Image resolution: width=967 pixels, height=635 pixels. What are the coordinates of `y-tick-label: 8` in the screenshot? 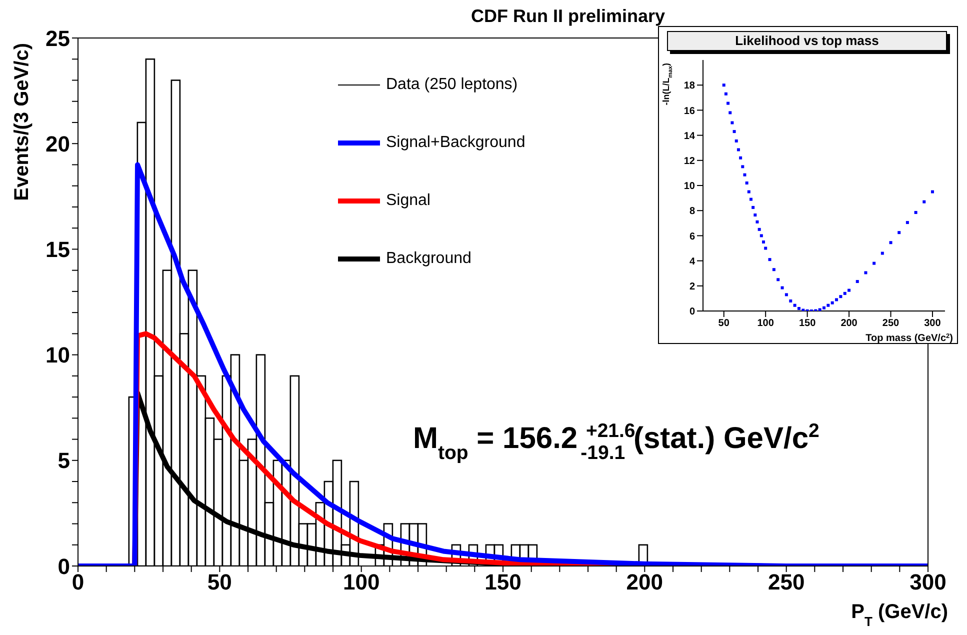 It's located at (692, 212).